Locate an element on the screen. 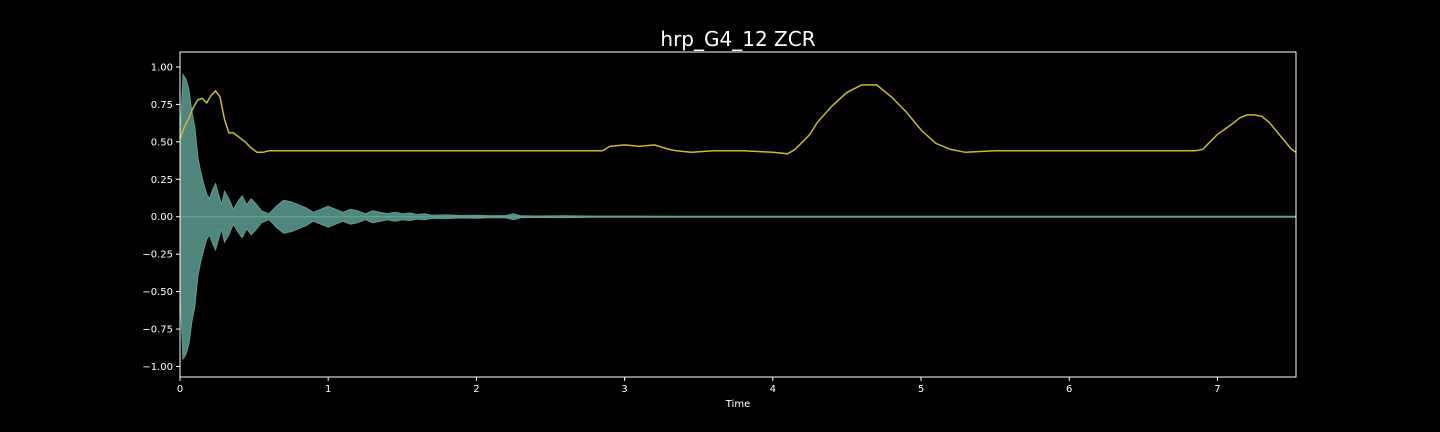 This screenshot has width=1440, height=432. y-tick-label: −1.00 is located at coordinates (157, 367).